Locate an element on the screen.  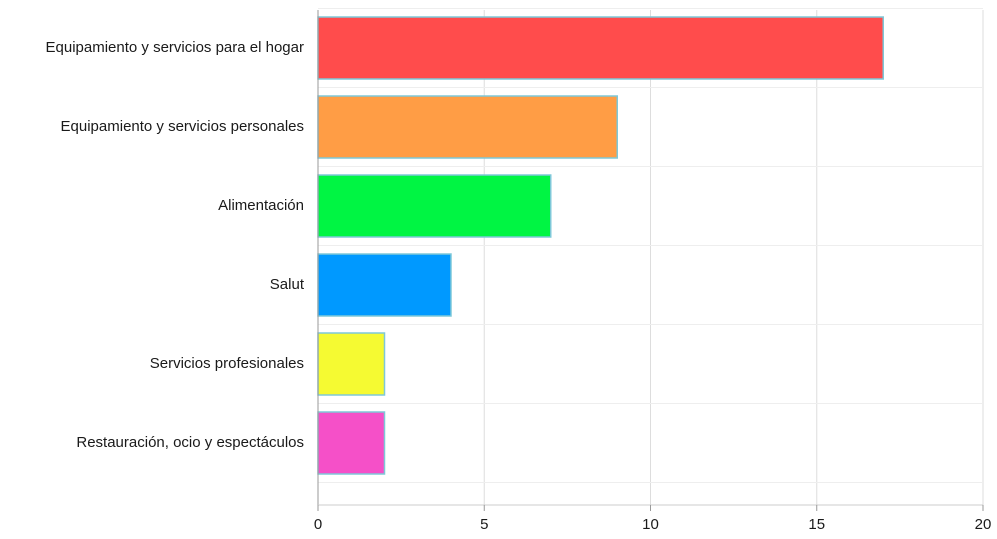
x-tick-label: 20 is located at coordinates (983, 524).